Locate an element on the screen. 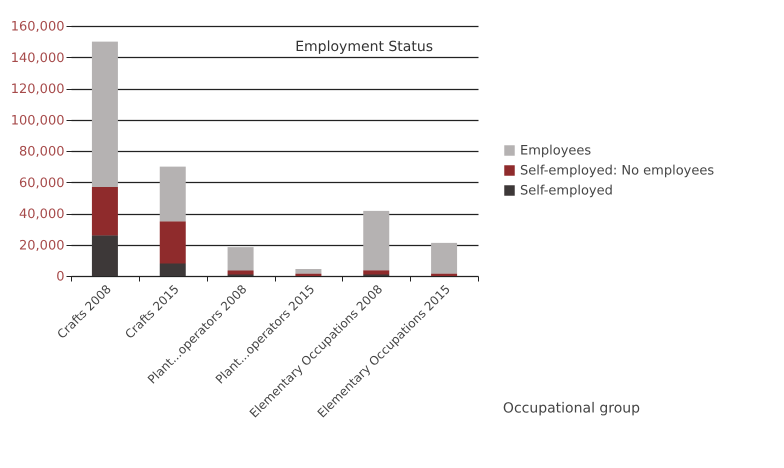 The width and height of the screenshot is (784, 468). legend-label: Employees is located at coordinates (556, 151).